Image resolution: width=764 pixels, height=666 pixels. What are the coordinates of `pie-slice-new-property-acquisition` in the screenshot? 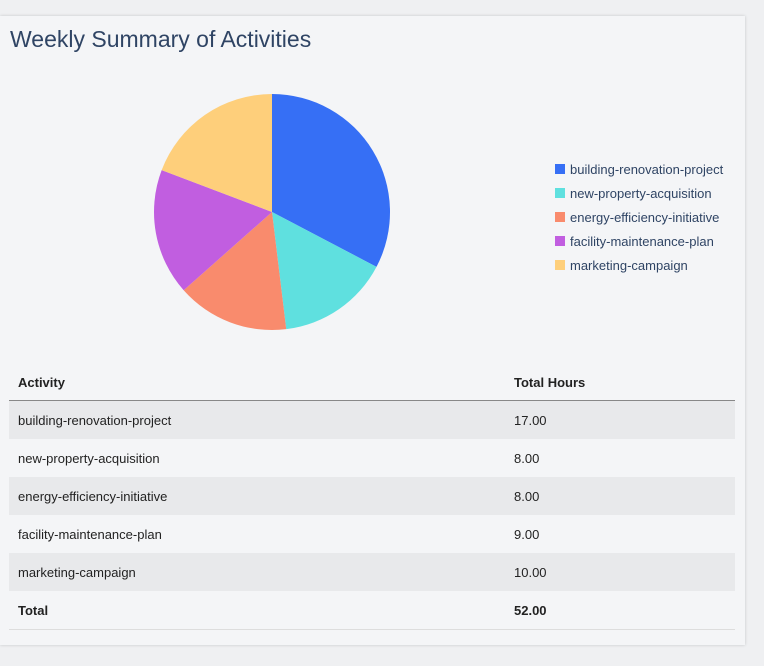 It's located at (324, 271).